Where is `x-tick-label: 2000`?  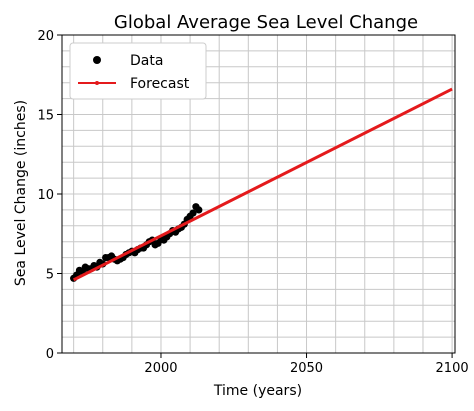
x-tick-label: 2000 is located at coordinates (160, 368).